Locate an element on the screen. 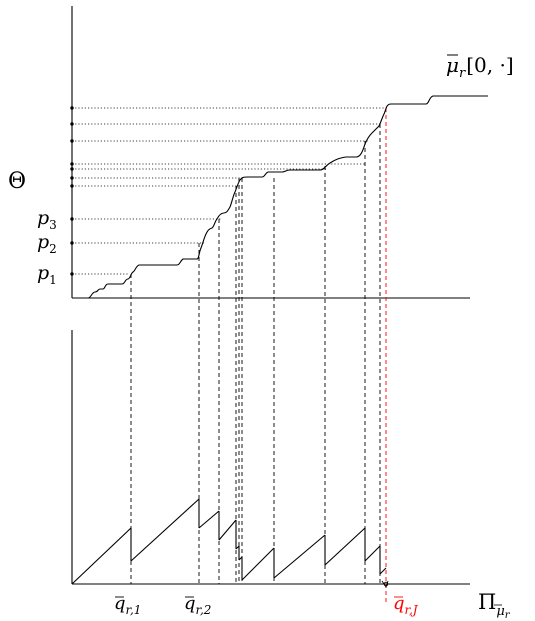  curve-label-suffix: [0, ·] is located at coordinates (489, 65).